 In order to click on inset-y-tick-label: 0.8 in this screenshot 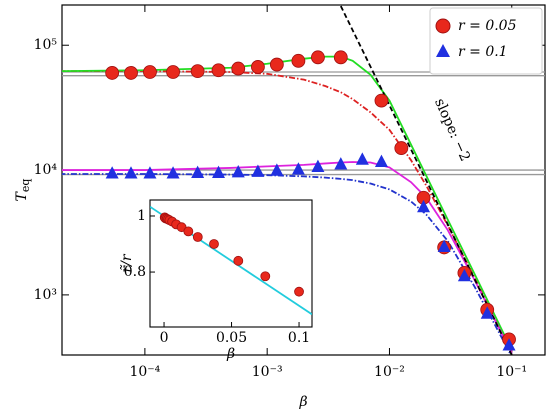, I will do `click(135, 272)`.